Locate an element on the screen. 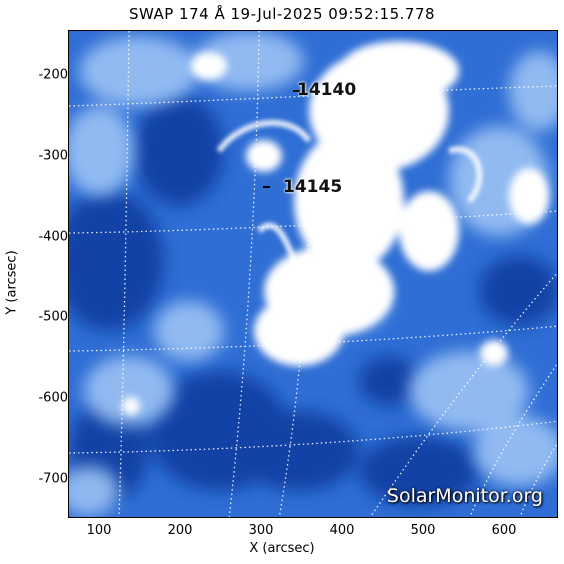  y-tick-label: -500 is located at coordinates (53, 317).